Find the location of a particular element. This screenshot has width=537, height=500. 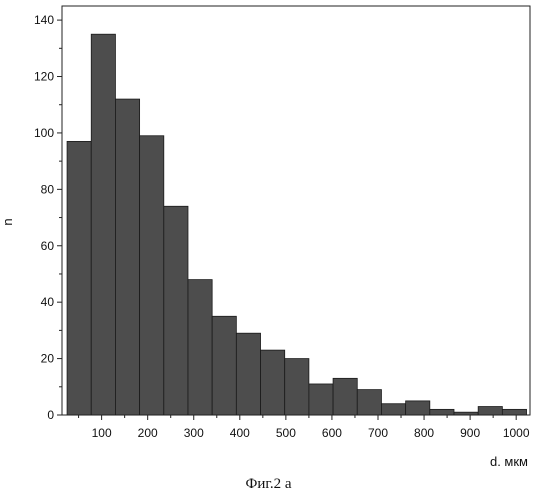

y-tick-label: 60 is located at coordinates (48, 246).